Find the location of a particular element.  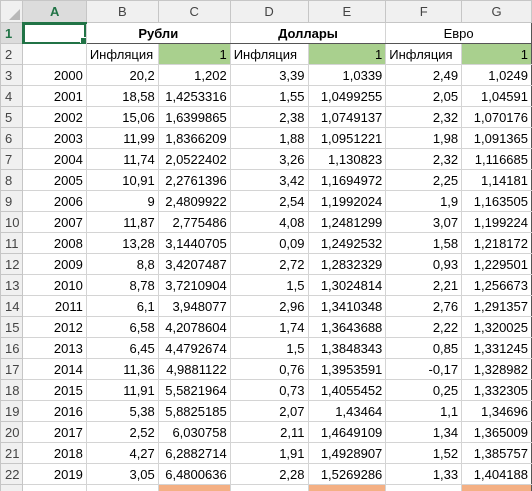

cell-f10: 3,07 is located at coordinates (424, 222).